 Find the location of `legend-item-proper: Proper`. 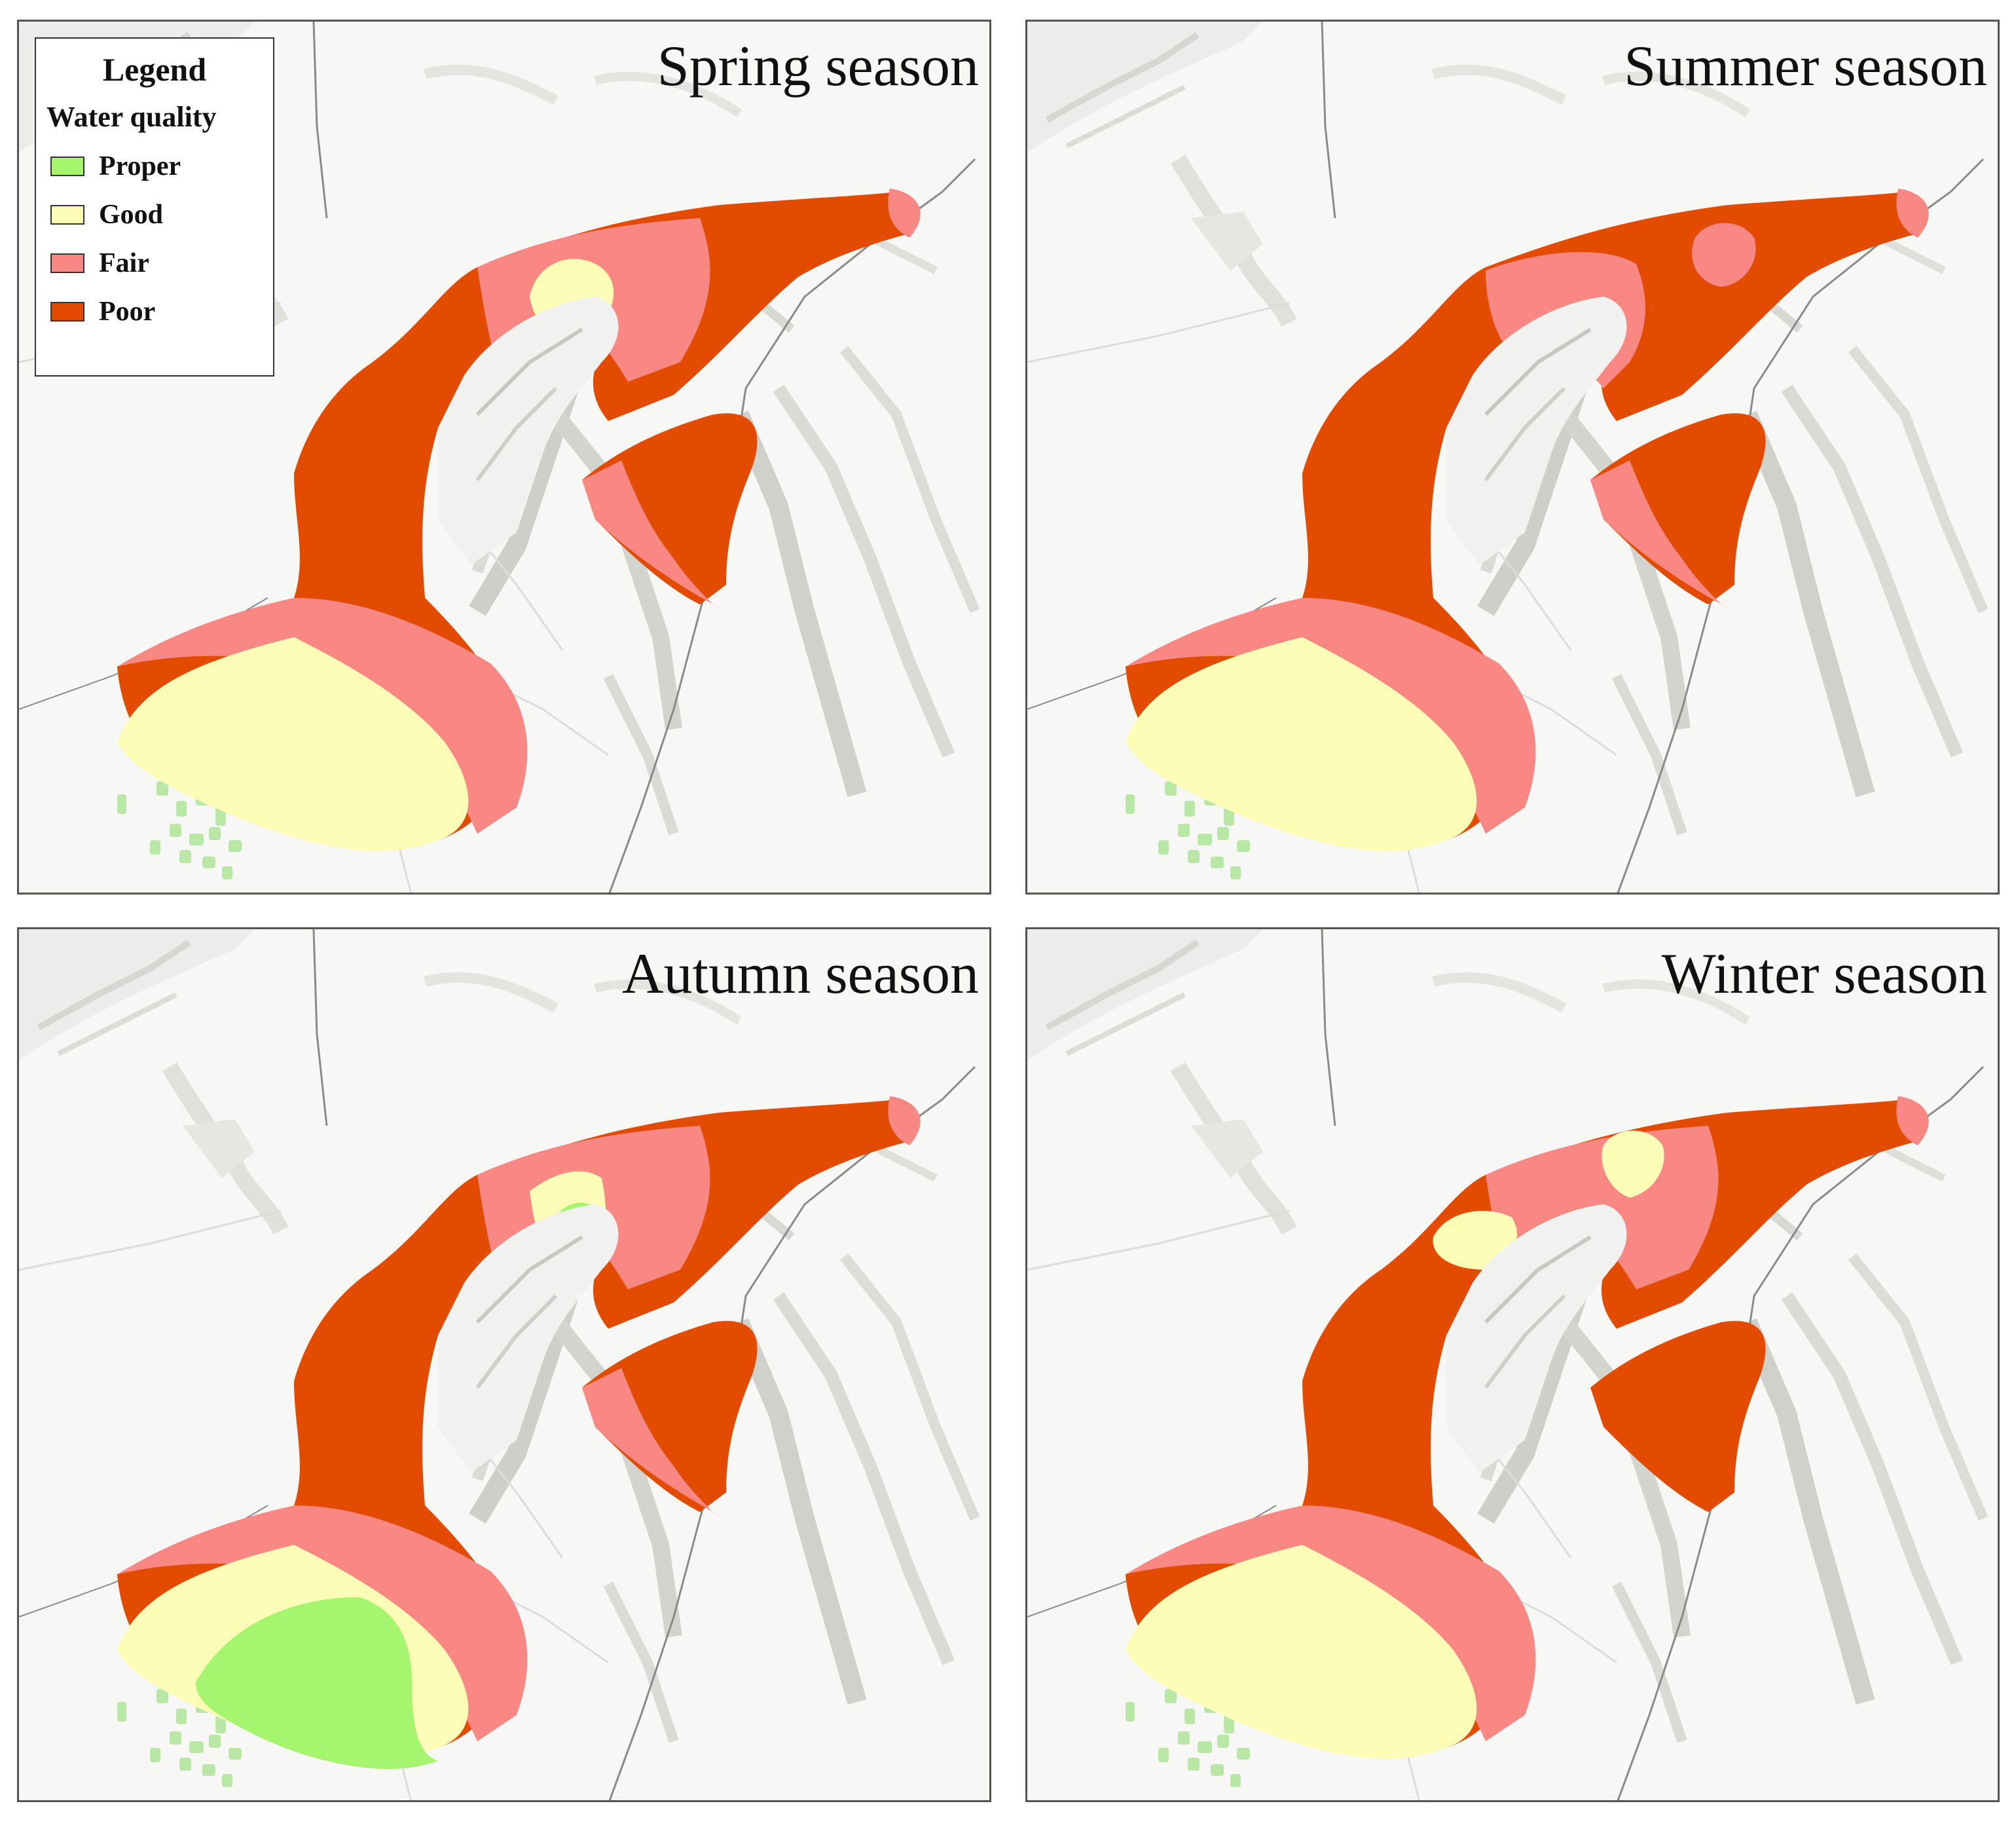

legend-item-proper: Proper is located at coordinates (154, 166).